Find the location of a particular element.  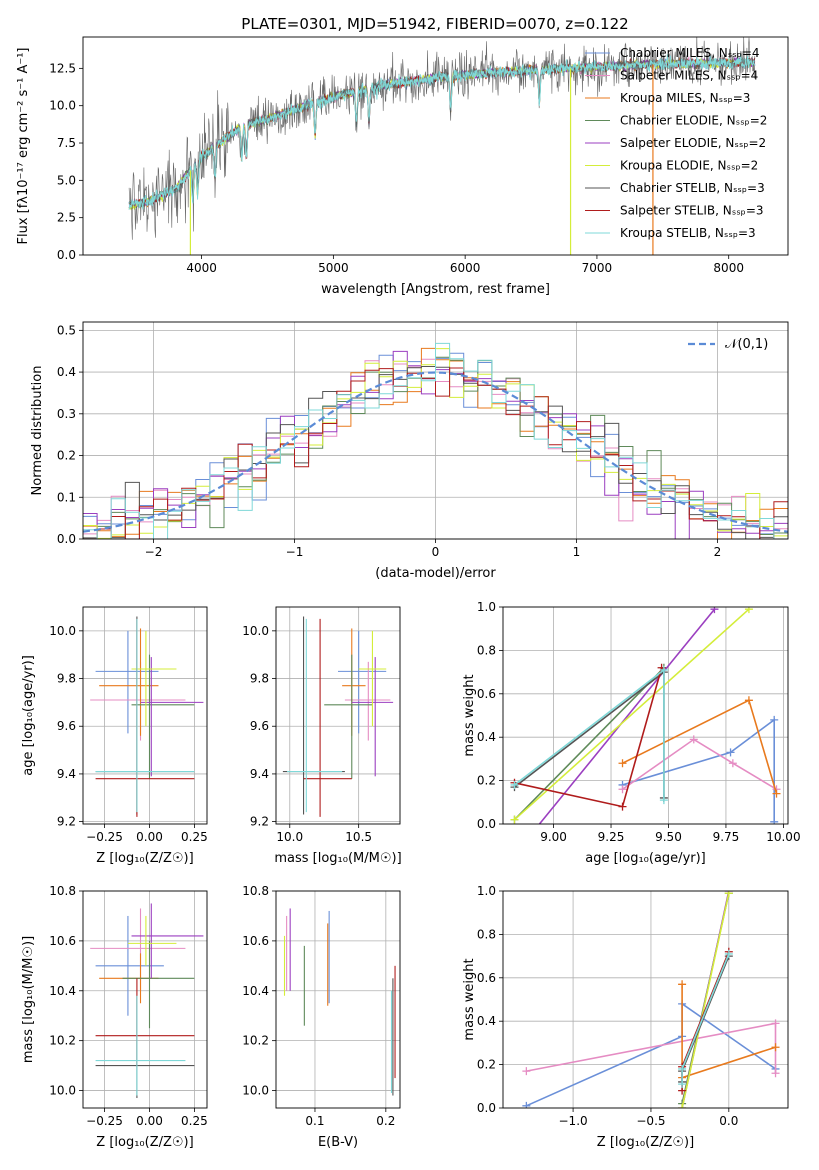

legend-label: Chabrier STELIB, Nₛₛₚ=3 is located at coordinates (692, 188).